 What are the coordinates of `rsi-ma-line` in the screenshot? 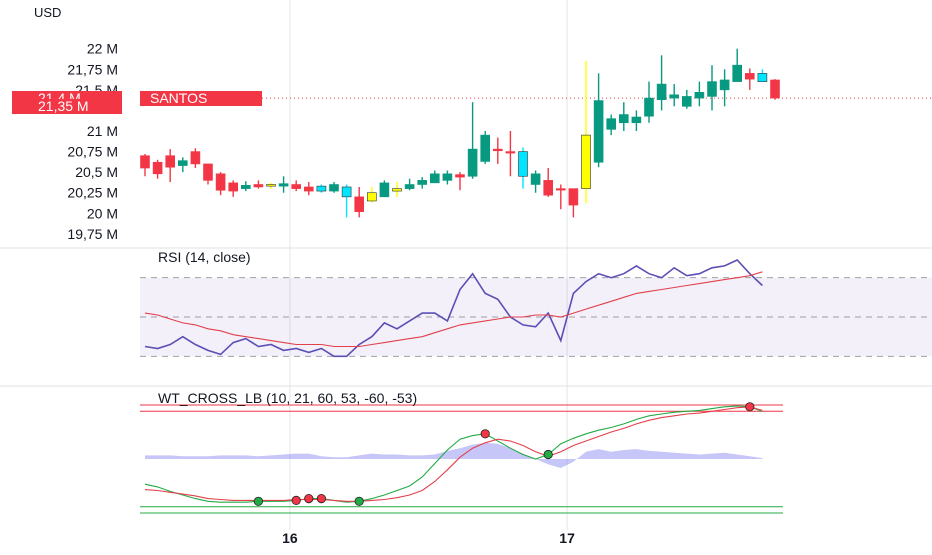 It's located at (453, 309).